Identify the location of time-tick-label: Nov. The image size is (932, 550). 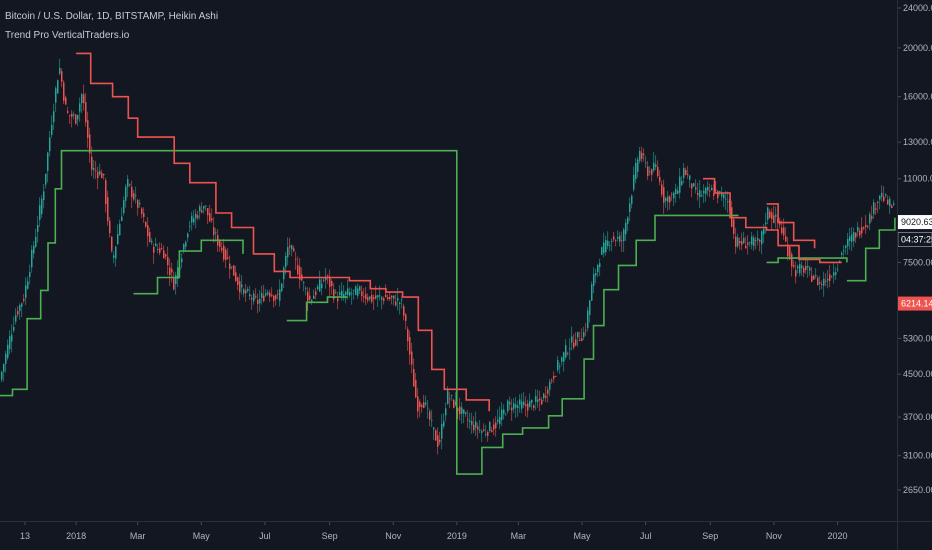
(774, 536).